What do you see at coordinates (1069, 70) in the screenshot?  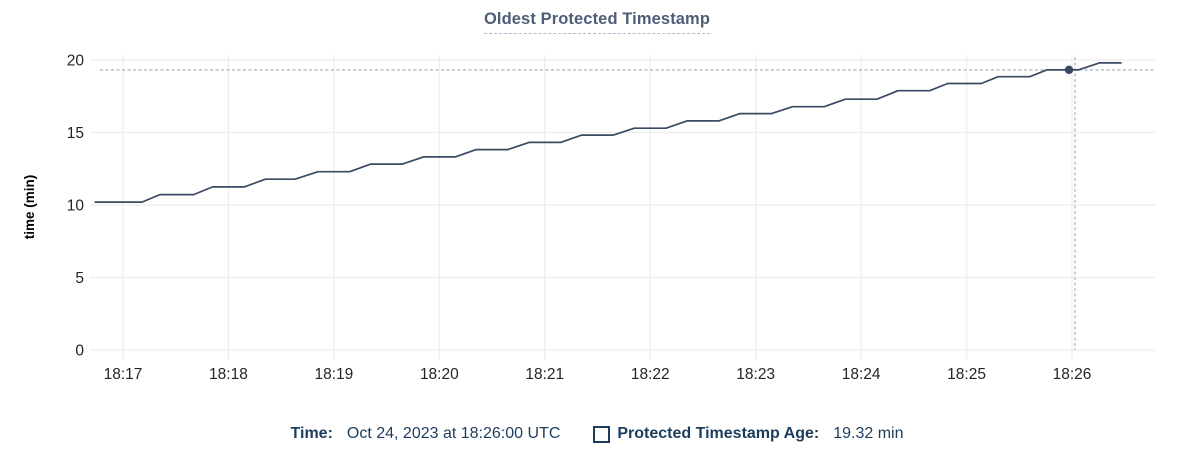 I see `hover-datapoint` at bounding box center [1069, 70].